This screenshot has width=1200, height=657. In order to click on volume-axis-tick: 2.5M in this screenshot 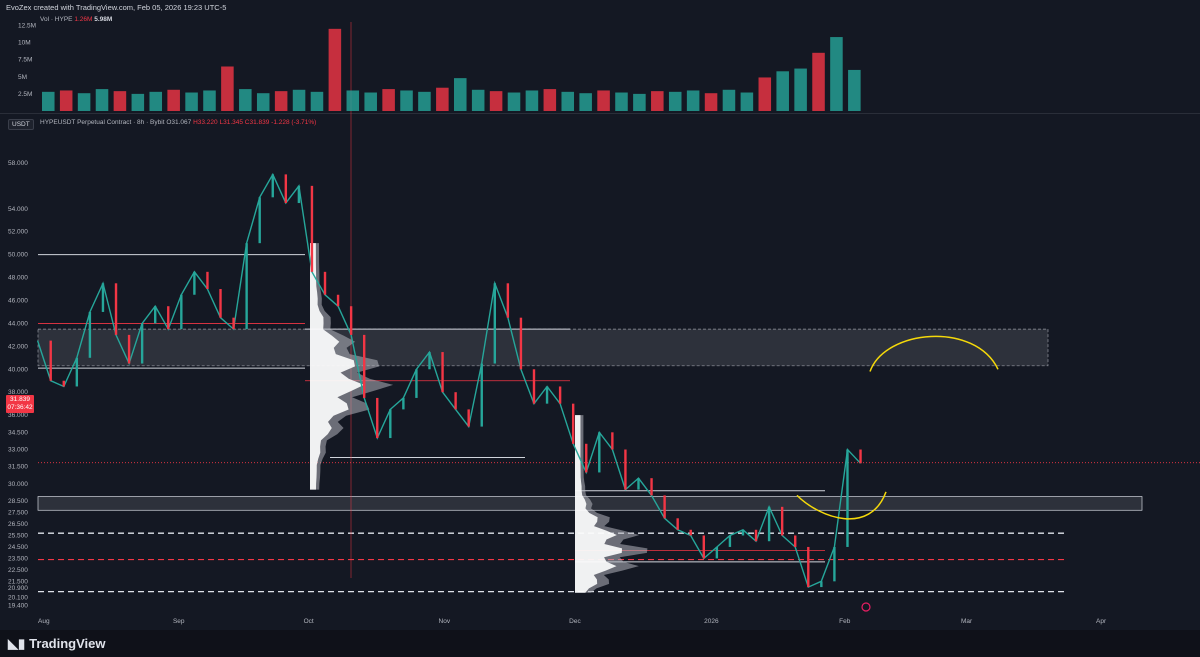, I will do `click(25, 94)`.